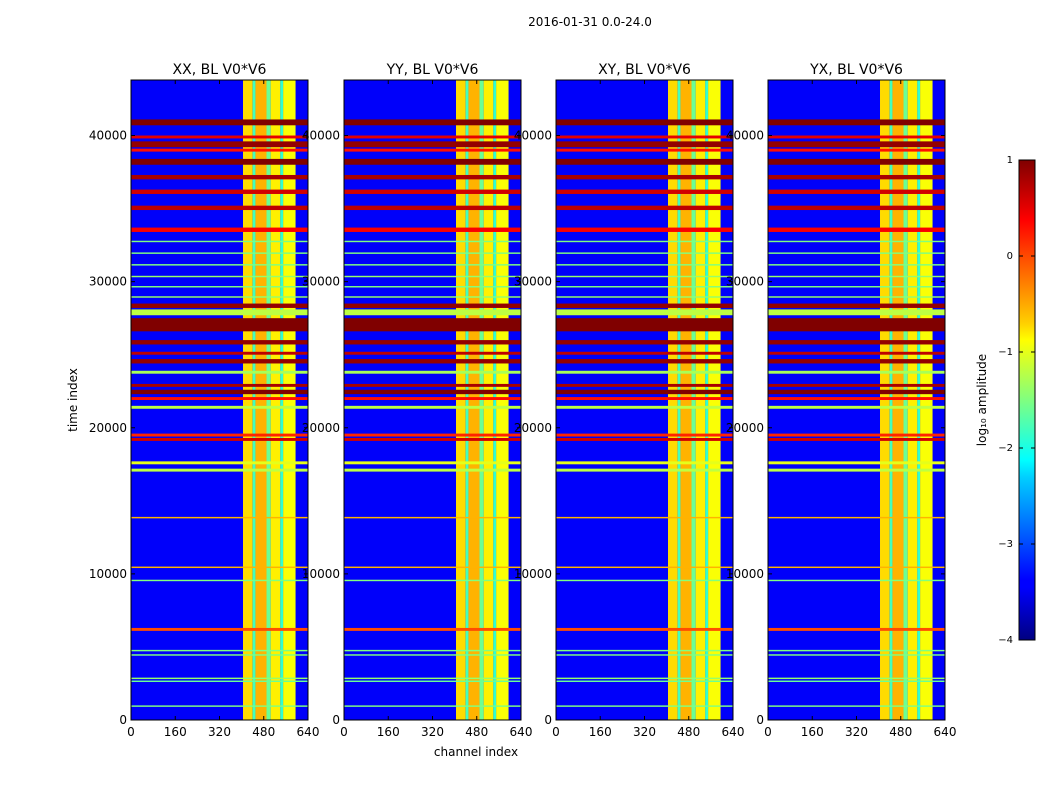  Describe the element at coordinates (1005, 400) in the screenshot. I see `colorbar: 1 0 −1 −2 −3 −4 log₁₀ amplitude` at that location.